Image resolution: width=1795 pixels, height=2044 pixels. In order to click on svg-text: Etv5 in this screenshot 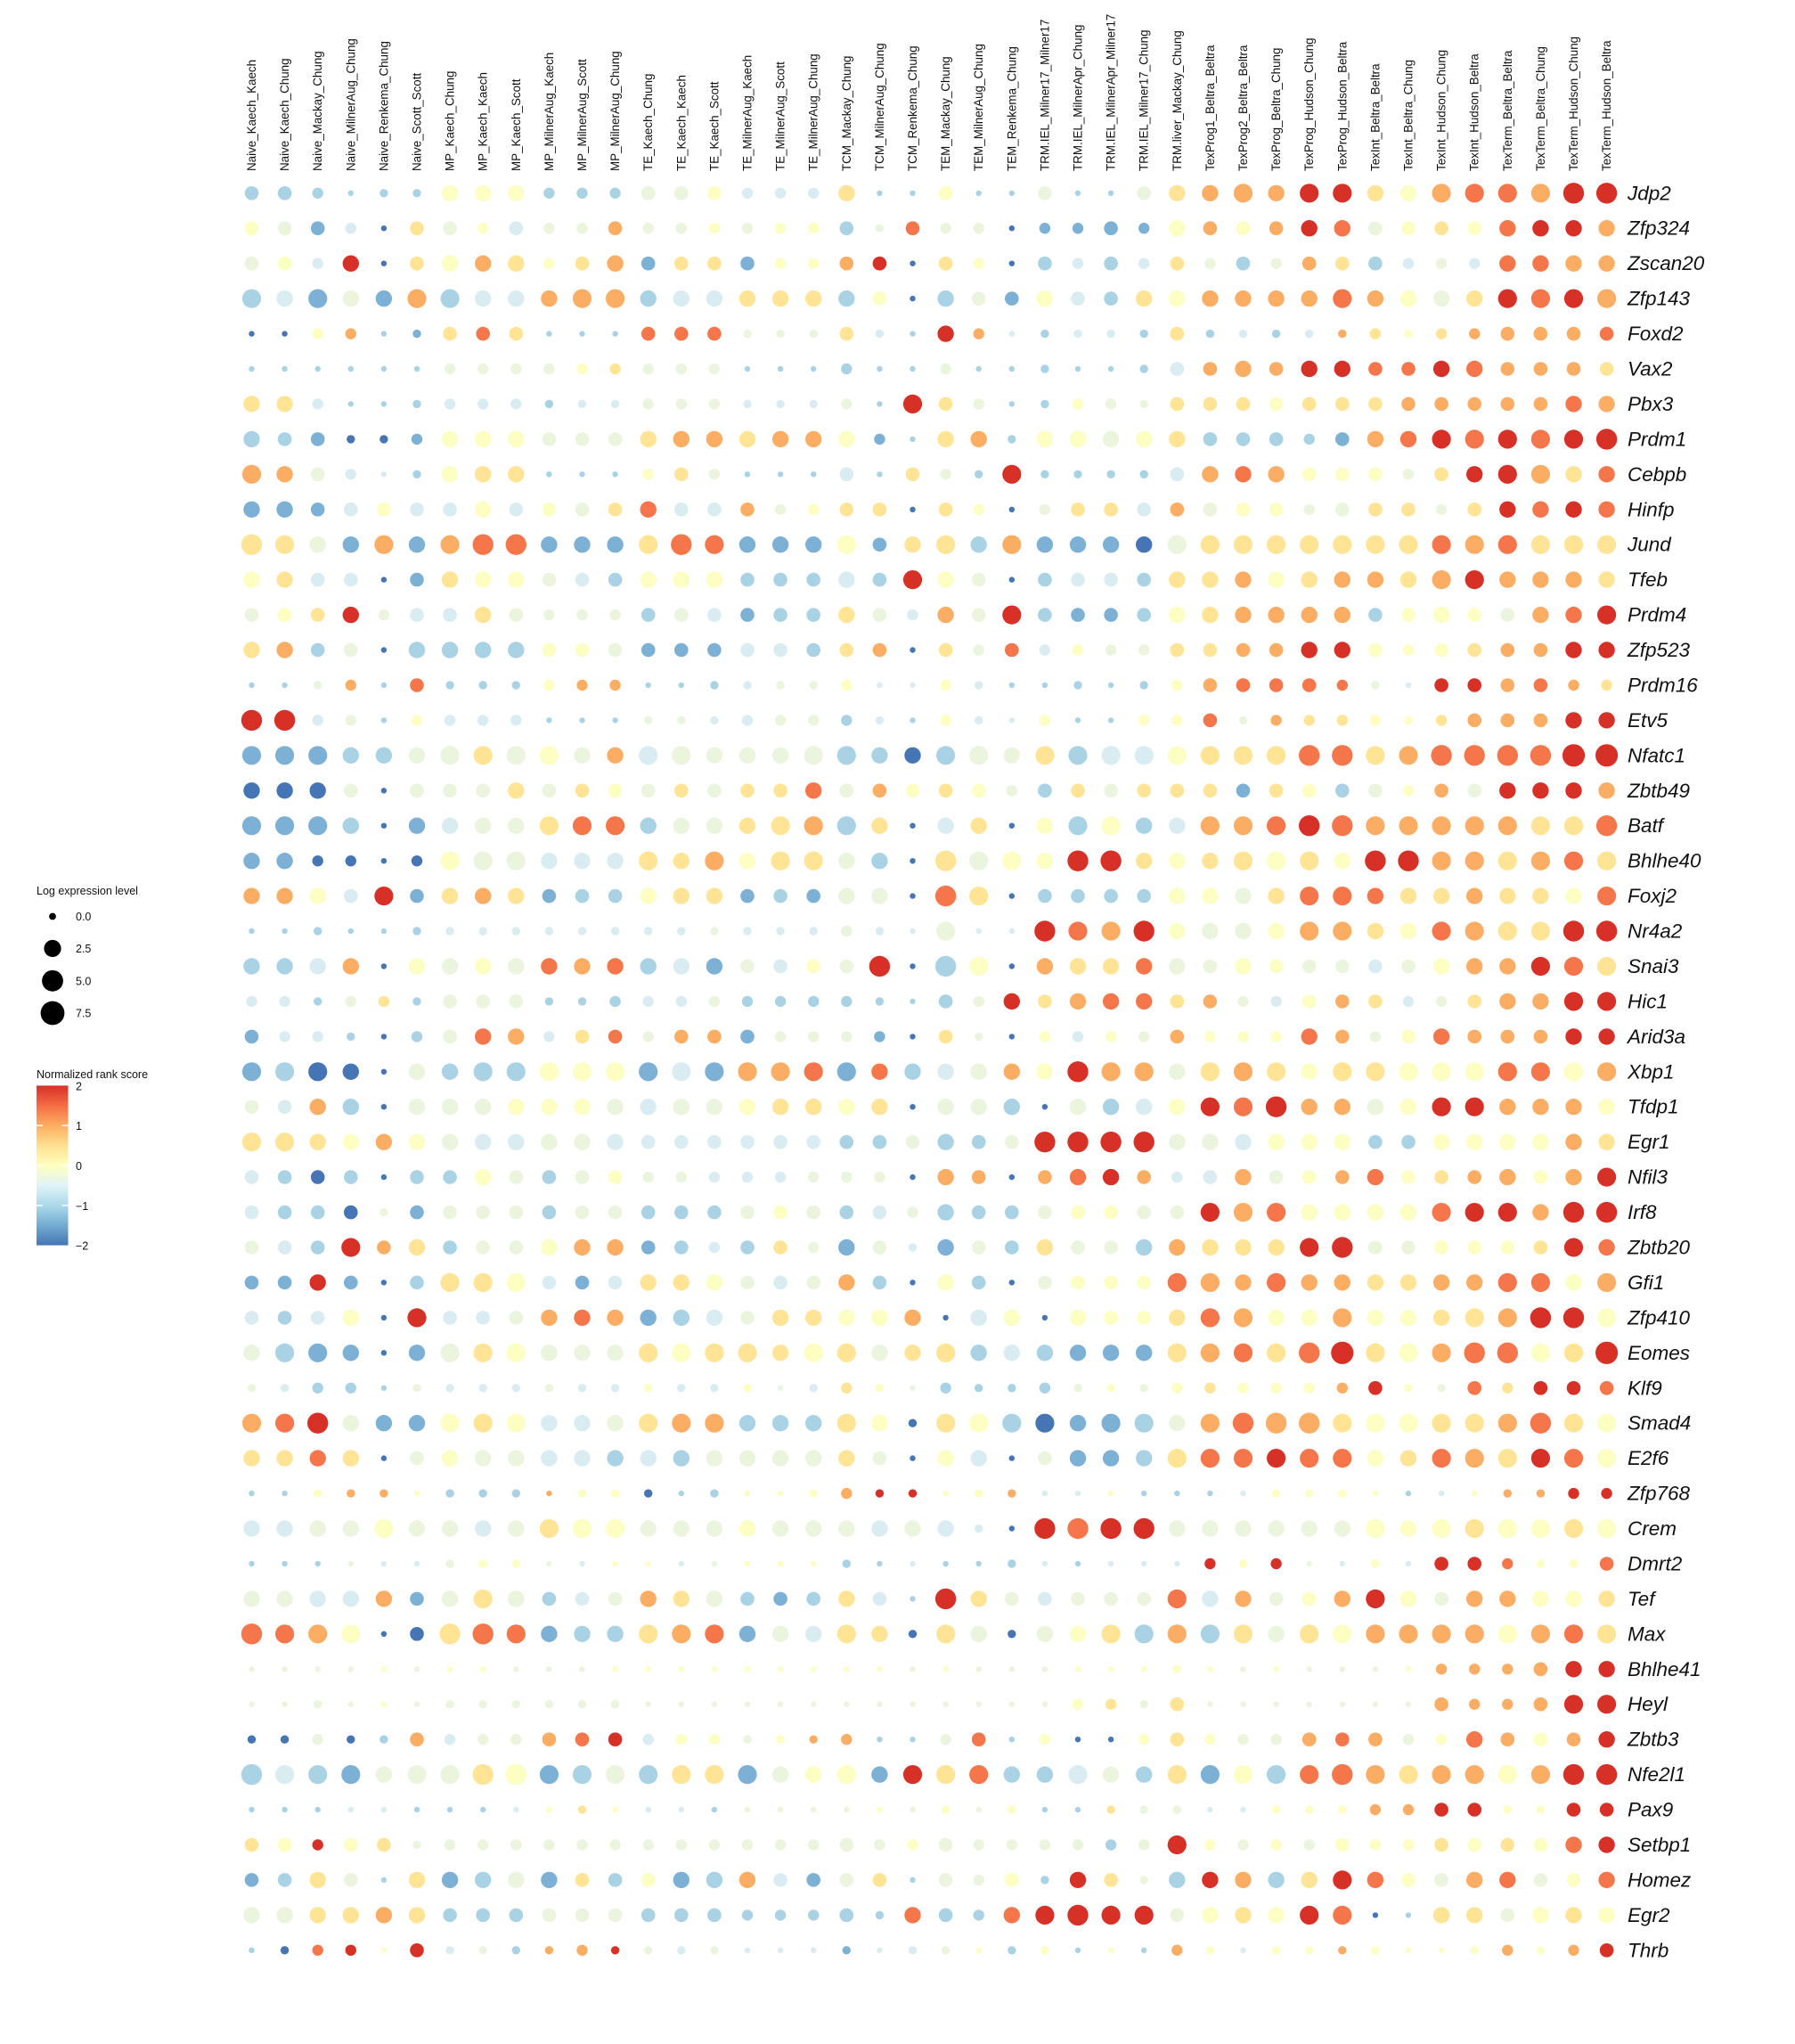, I will do `click(1648, 720)`.